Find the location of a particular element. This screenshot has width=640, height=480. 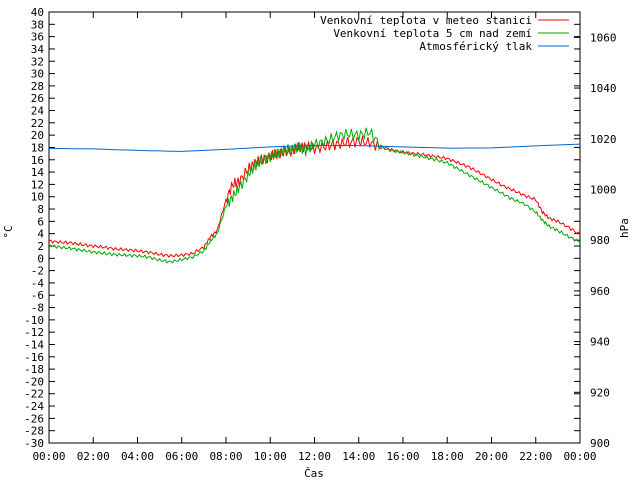

y2-tick-label: 980 is located at coordinates (600, 240).